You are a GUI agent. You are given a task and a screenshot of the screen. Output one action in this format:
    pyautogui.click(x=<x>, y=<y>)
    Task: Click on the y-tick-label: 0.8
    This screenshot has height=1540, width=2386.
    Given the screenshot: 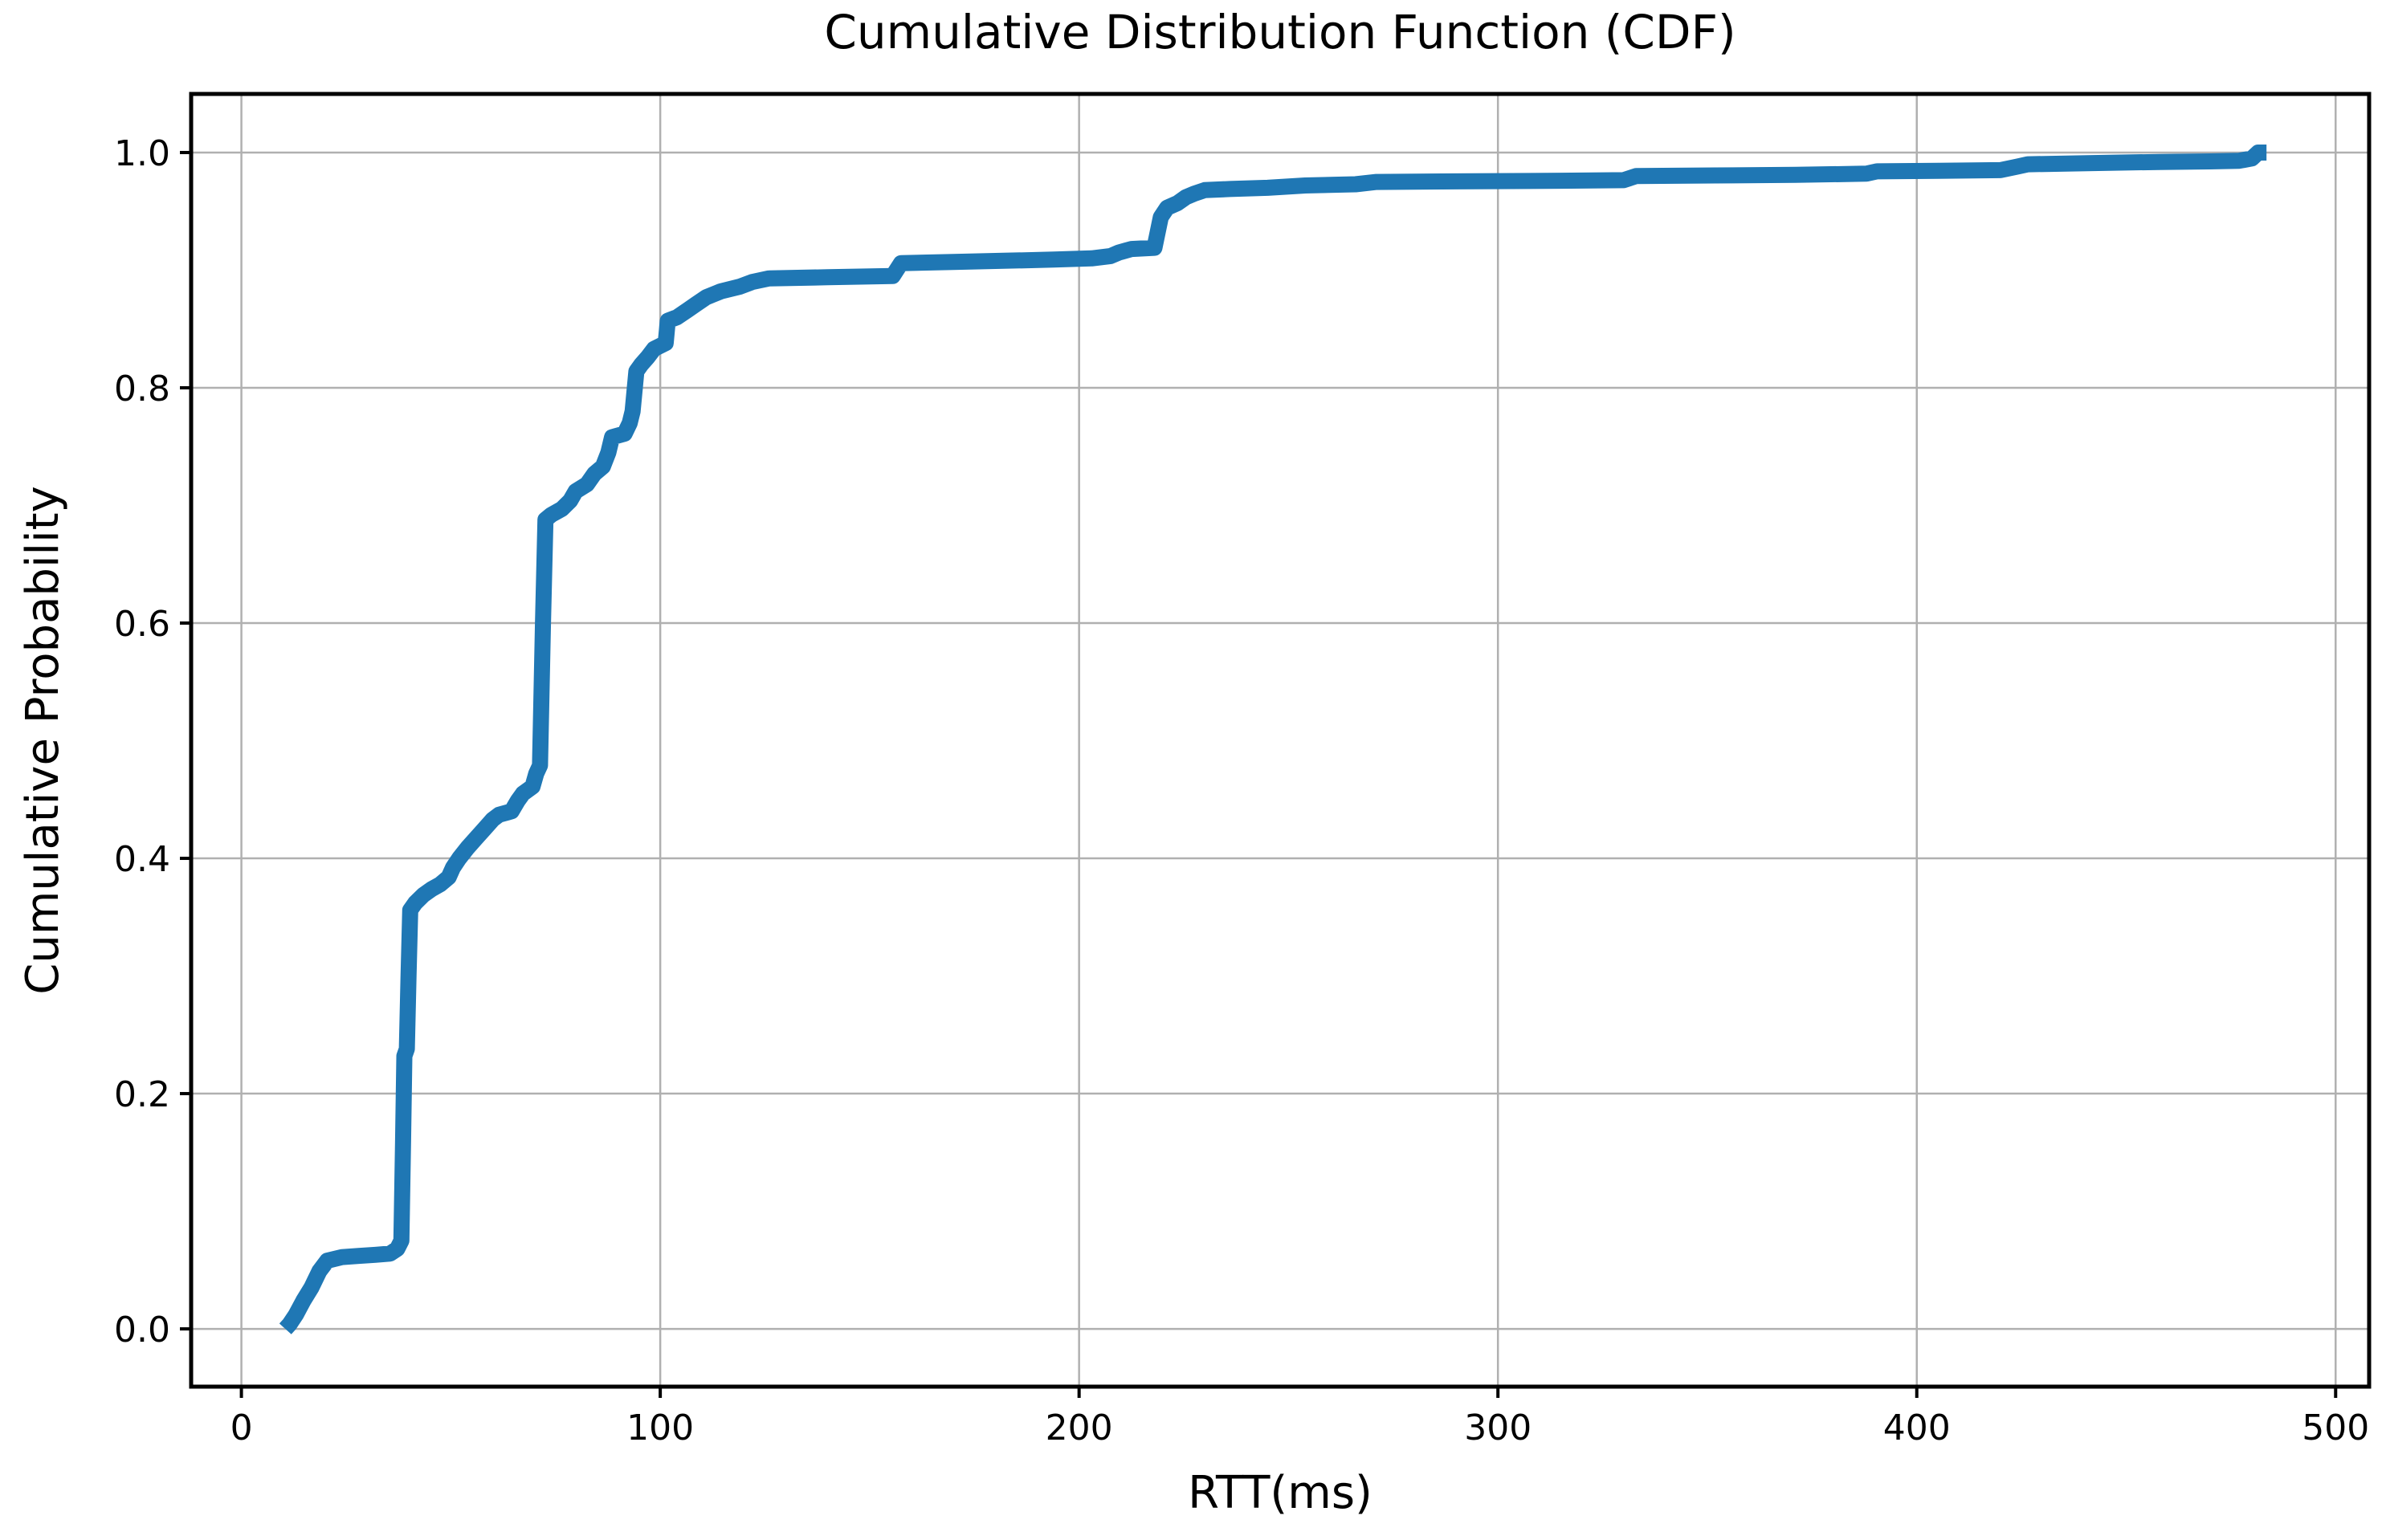 What is the action you would take?
    pyautogui.click(x=142, y=389)
    